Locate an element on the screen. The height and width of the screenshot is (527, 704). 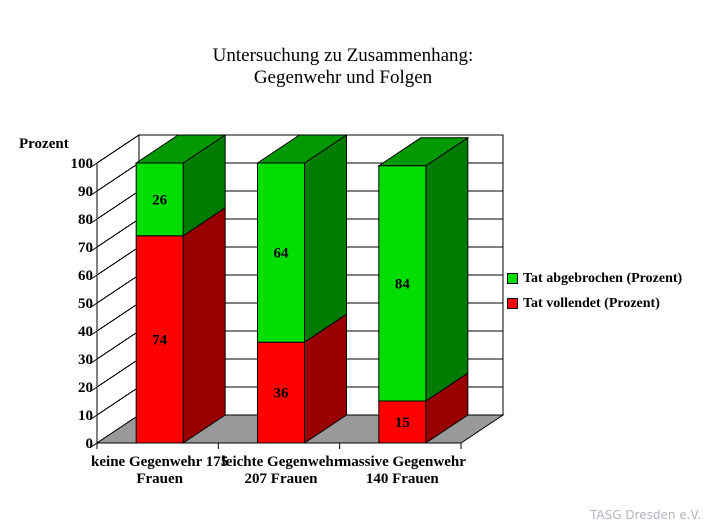
bar-value-abgebrochen: 64 is located at coordinates (282, 254).